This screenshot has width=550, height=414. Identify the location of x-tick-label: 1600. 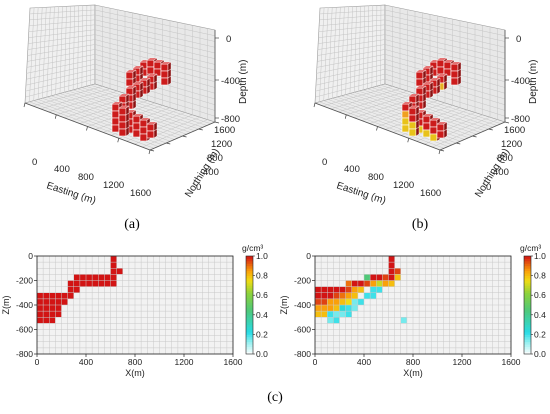
(233, 362).